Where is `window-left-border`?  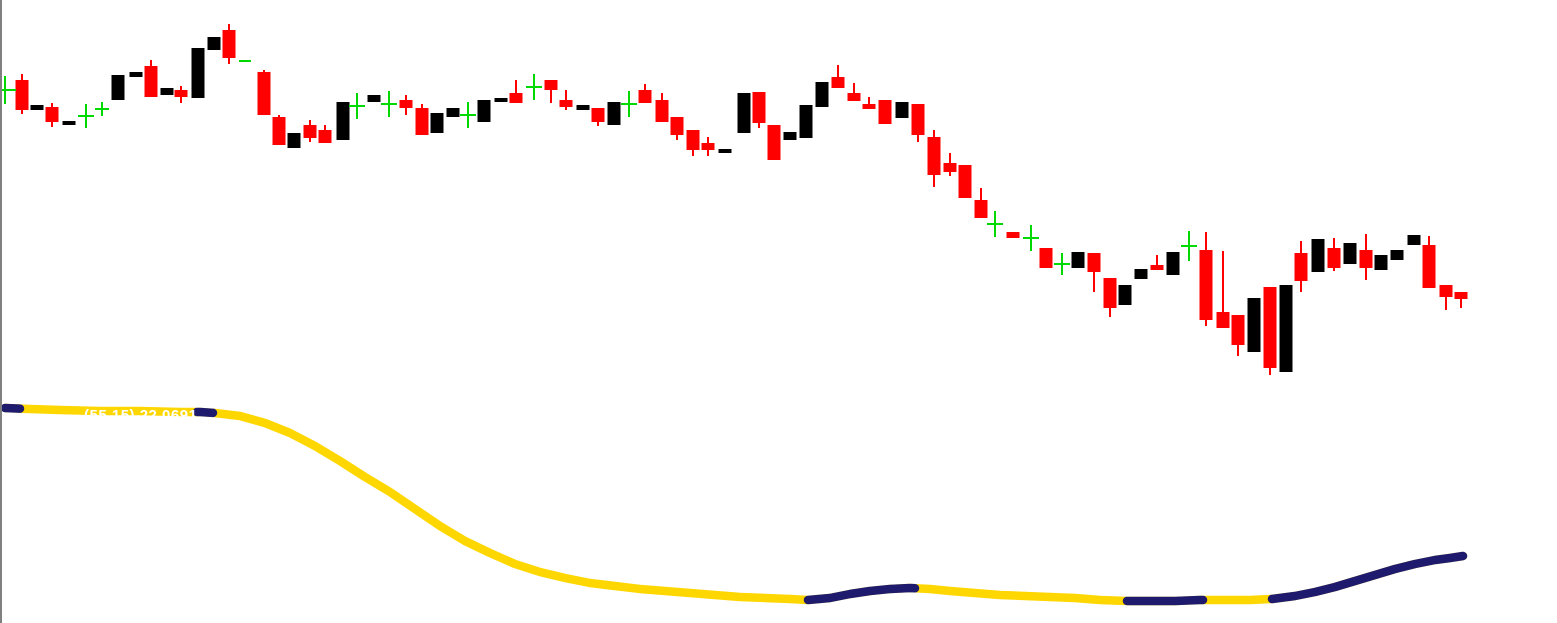
window-left-border is located at coordinates (1, 311).